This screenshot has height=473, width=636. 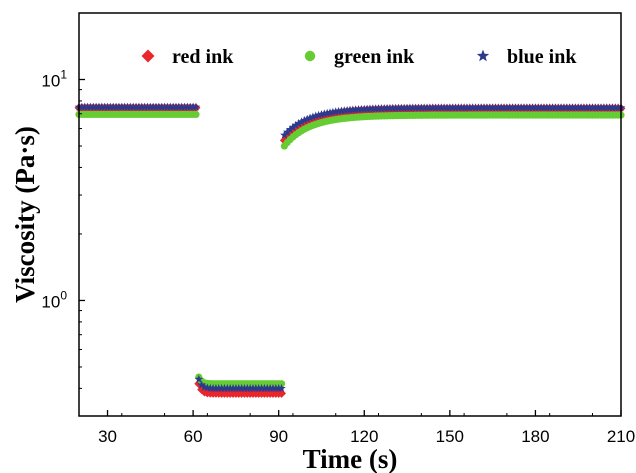 What do you see at coordinates (350, 458) in the screenshot?
I see `x-axis-title: Time (s)` at bounding box center [350, 458].